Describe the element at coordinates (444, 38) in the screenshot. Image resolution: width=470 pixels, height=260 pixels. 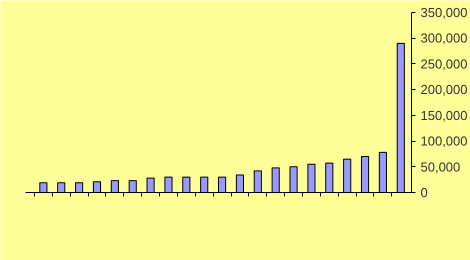
I see `y-tick-label: 300,000` at that location.